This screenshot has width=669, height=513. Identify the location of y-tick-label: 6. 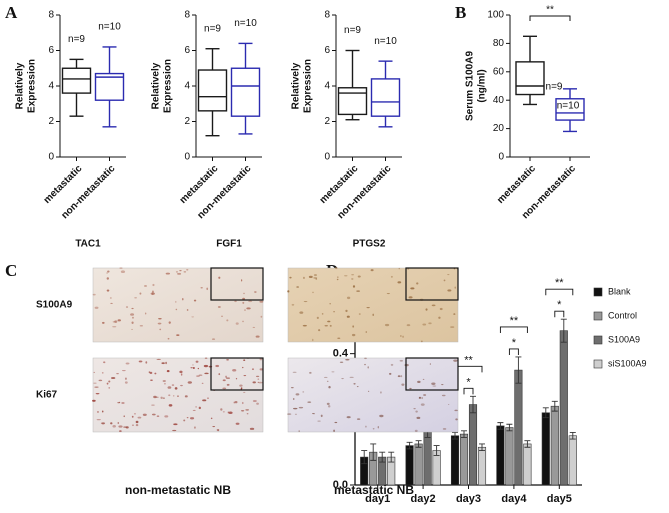
(327, 50).